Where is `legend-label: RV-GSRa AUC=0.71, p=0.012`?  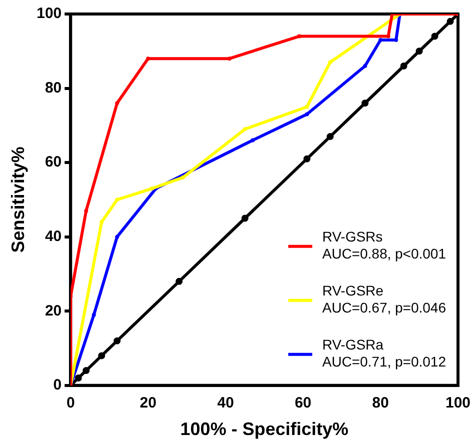 legend-label: RV-GSRa AUC=0.71, p=0.012 is located at coordinates (384, 353).